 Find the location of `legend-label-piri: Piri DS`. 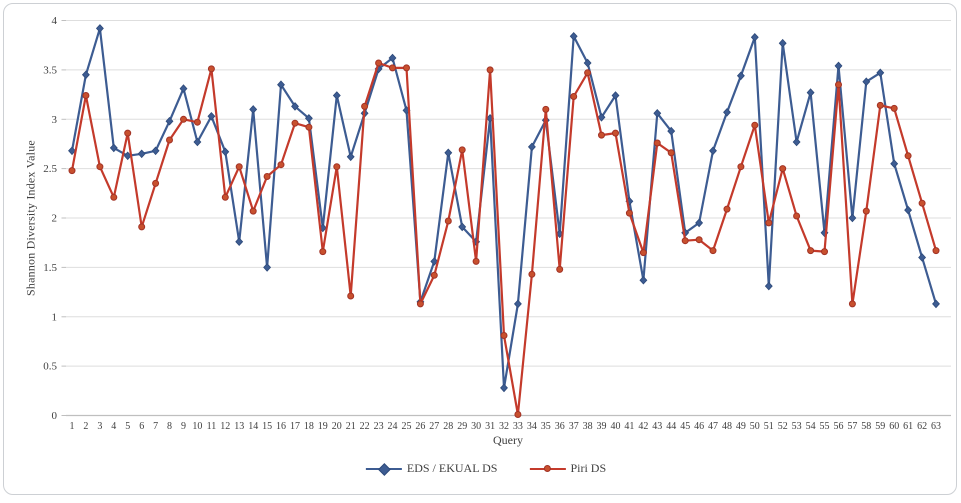

legend-label-piri: Piri DS is located at coordinates (588, 468).